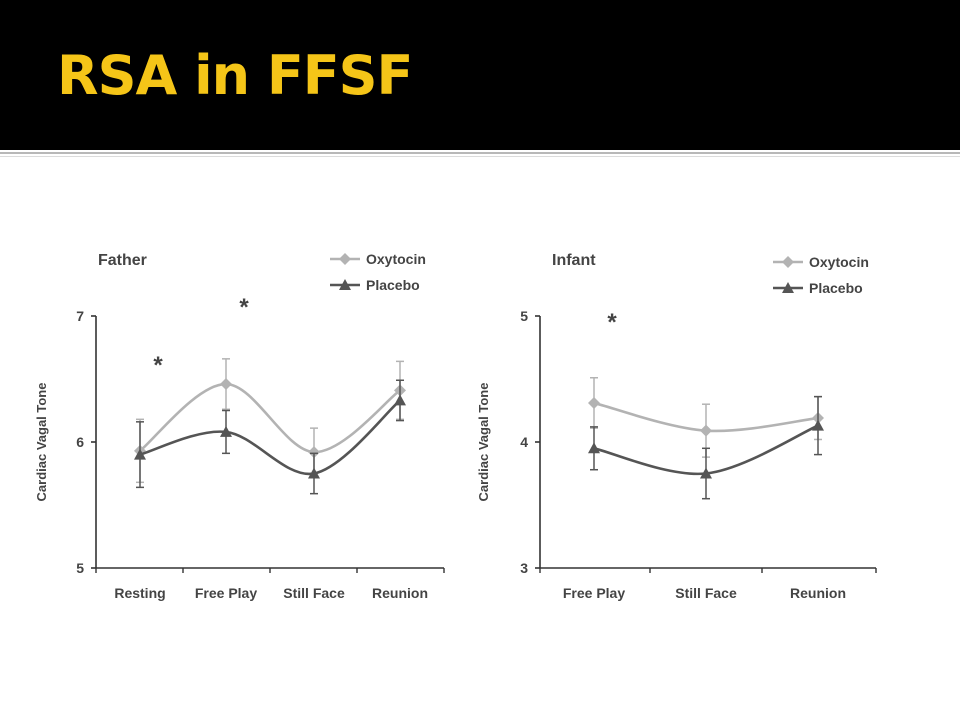 This screenshot has width=960, height=720. I want to click on title-divider-thin, so click(480, 156).